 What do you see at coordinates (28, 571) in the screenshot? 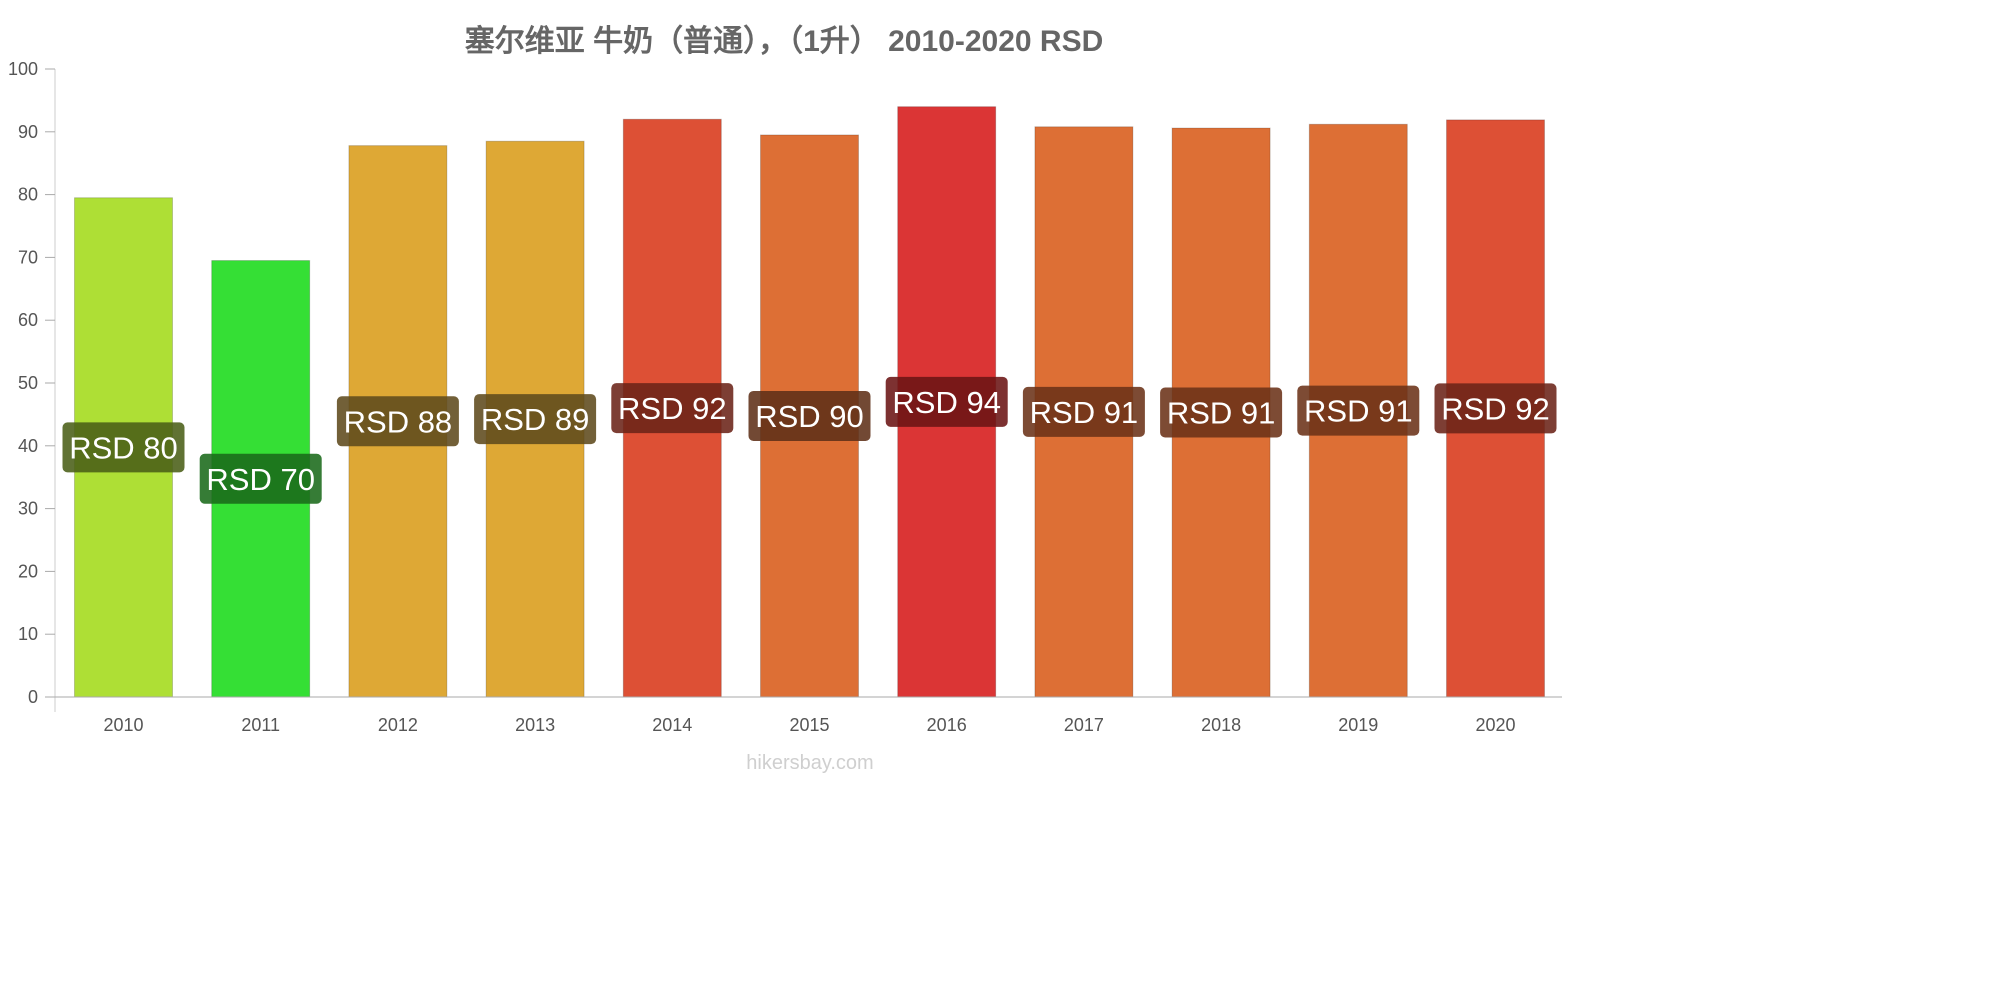
I see `y-tick-label: 20` at bounding box center [28, 571].